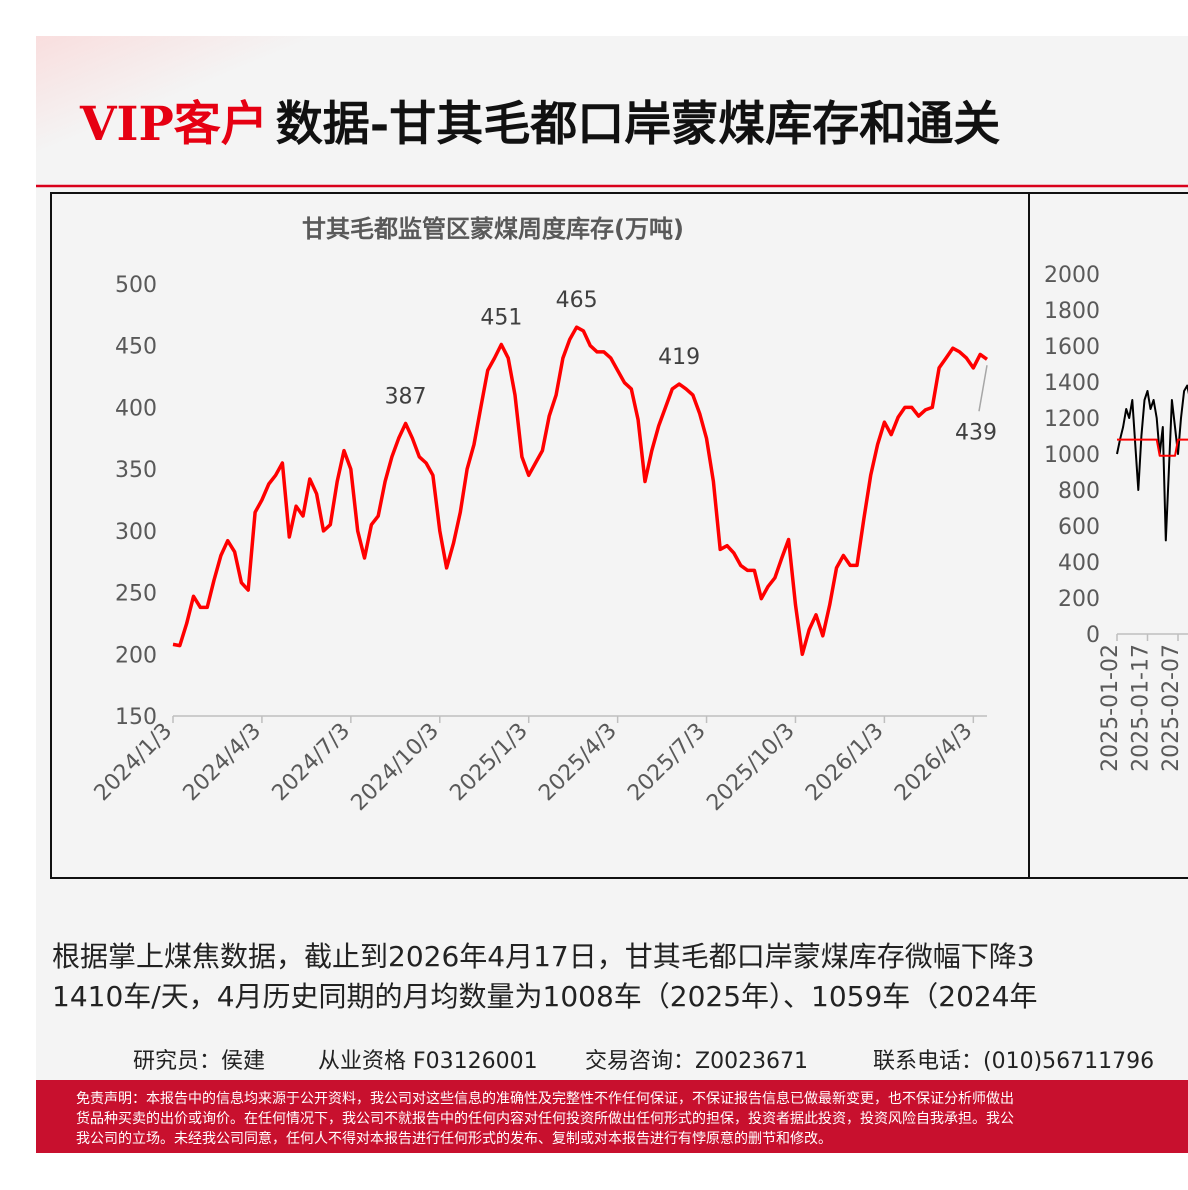 The width and height of the screenshot is (1188, 1190). What do you see at coordinates (136, 532) in the screenshot?
I see `y-tick-label: 300` at bounding box center [136, 532].